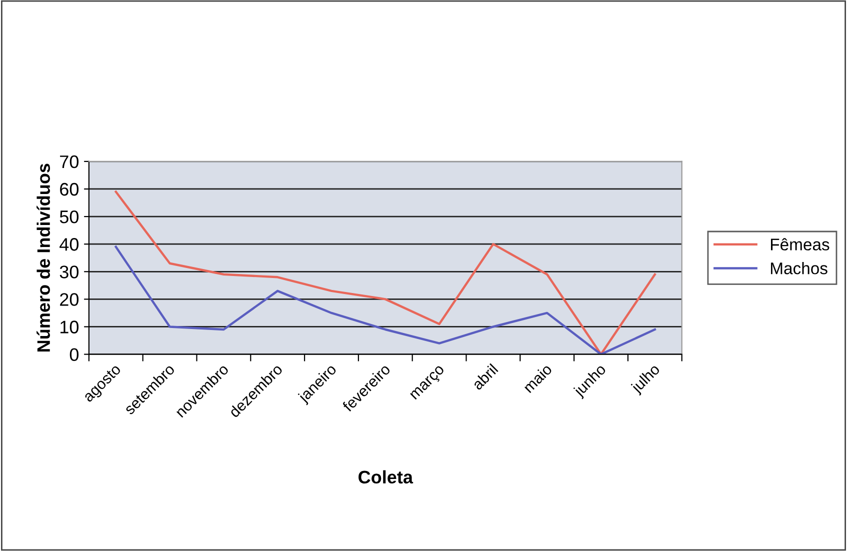 This screenshot has width=847, height=551. Describe the element at coordinates (43, 258) in the screenshot. I see `y-axis-title: Número de Indivíduos` at that location.